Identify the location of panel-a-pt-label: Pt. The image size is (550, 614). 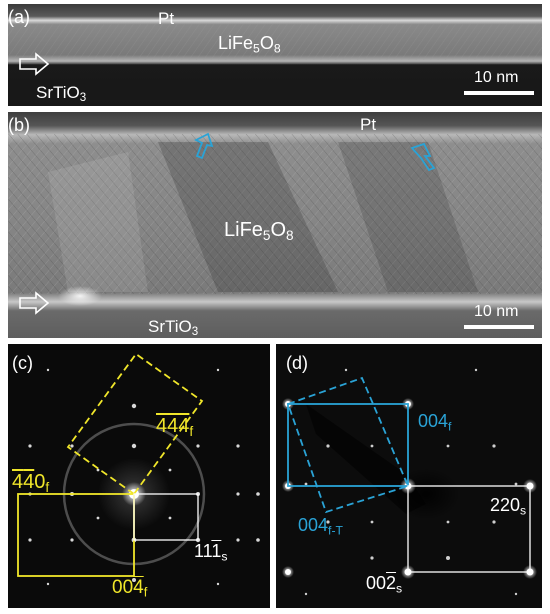
(166, 18).